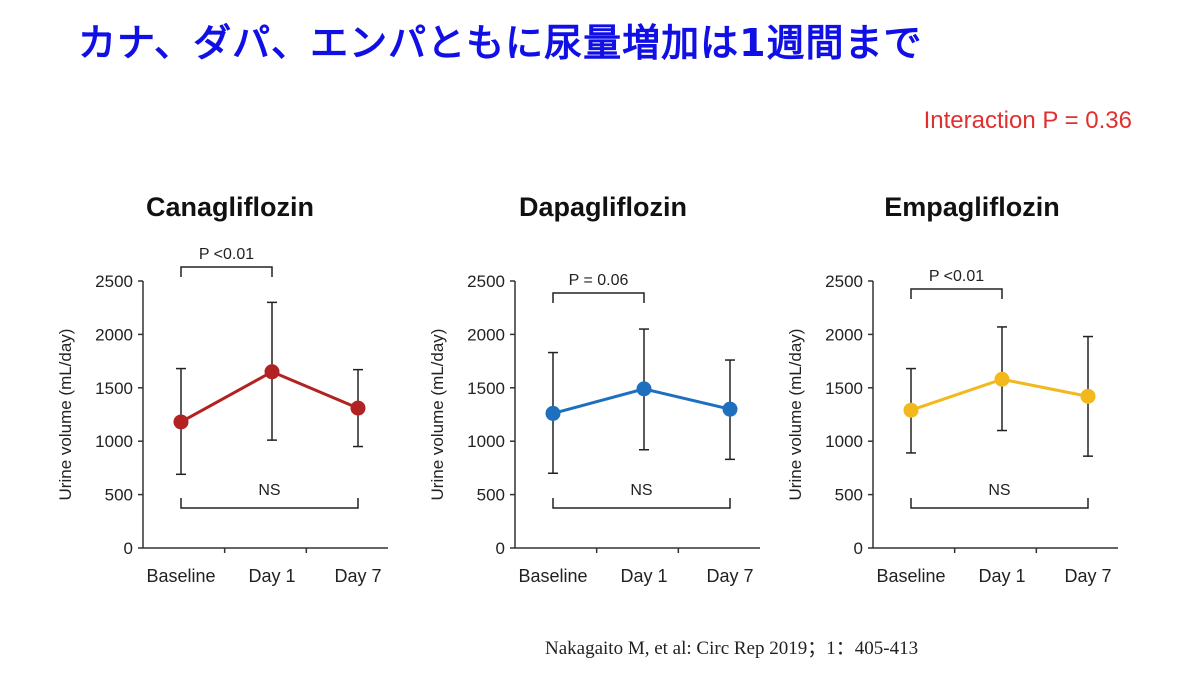 The height and width of the screenshot is (675, 1200). Describe the element at coordinates (1027, 120) in the screenshot. I see `interaction-p-value: Interaction P = 0.36` at that location.